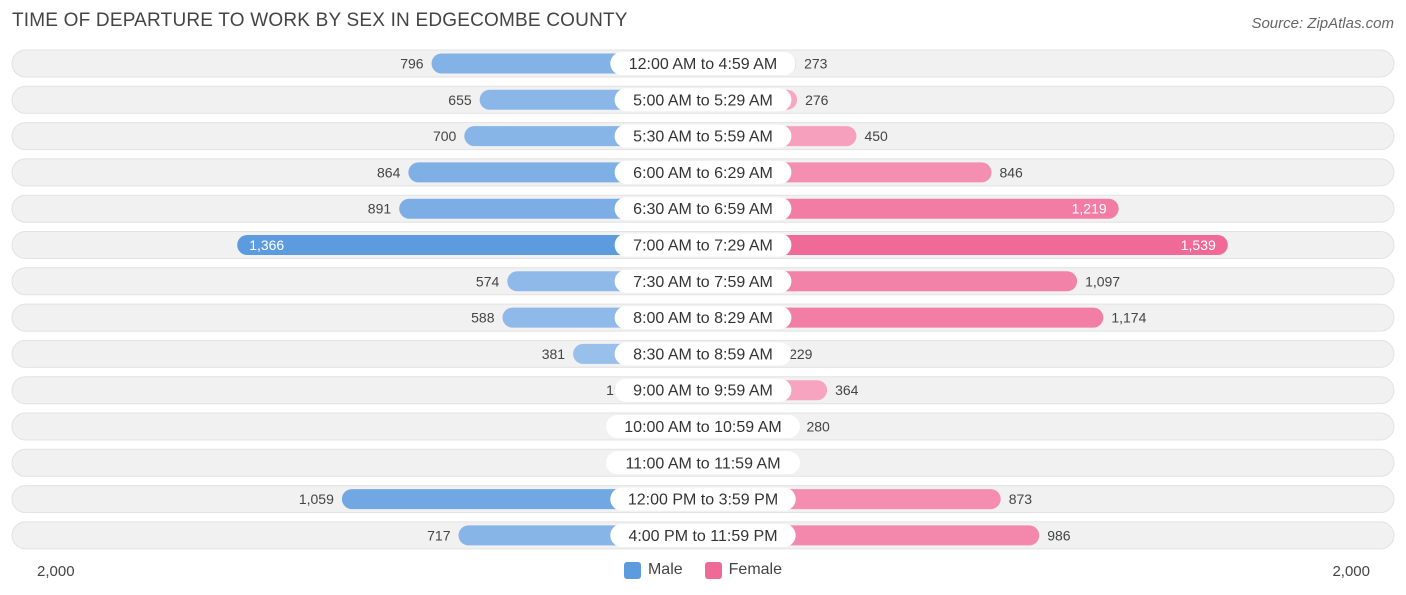  What do you see at coordinates (1198, 245) in the screenshot?
I see `value-label-female: 1,539` at bounding box center [1198, 245].